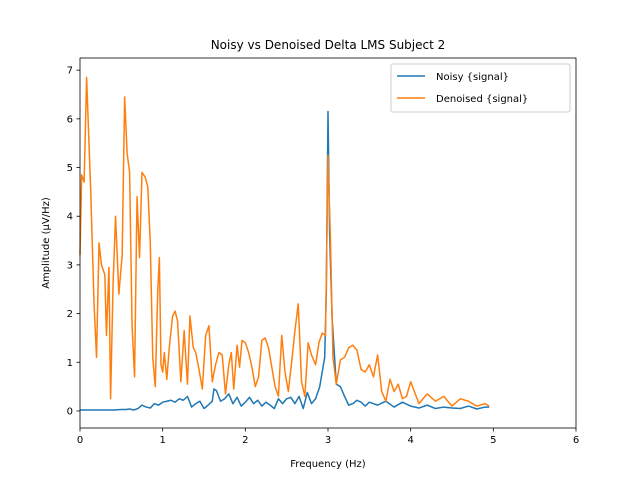 This screenshot has height=480, width=640. I want to click on x-axis: 0 1 2 3 4 5 6, so click(328, 437).